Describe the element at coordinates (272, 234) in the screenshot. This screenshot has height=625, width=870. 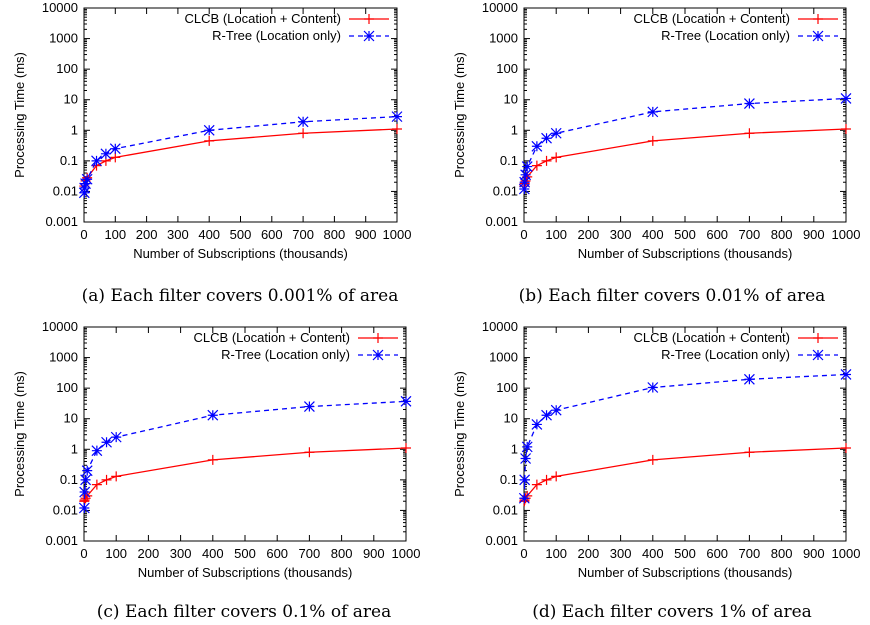
I see `x-tick-label: 600` at that location.